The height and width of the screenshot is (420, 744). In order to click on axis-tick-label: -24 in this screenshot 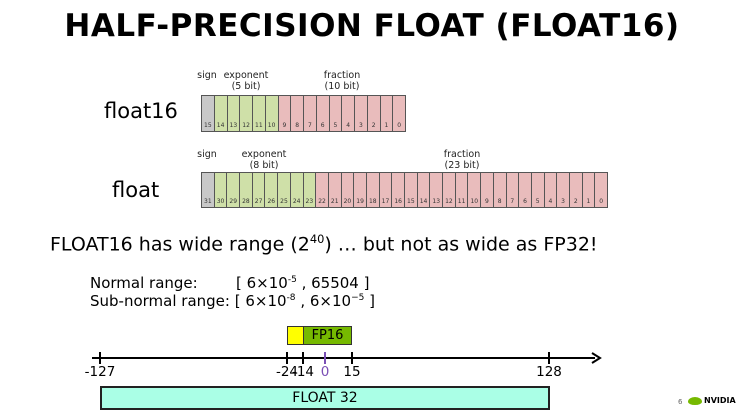, I will do `click(287, 372)`.